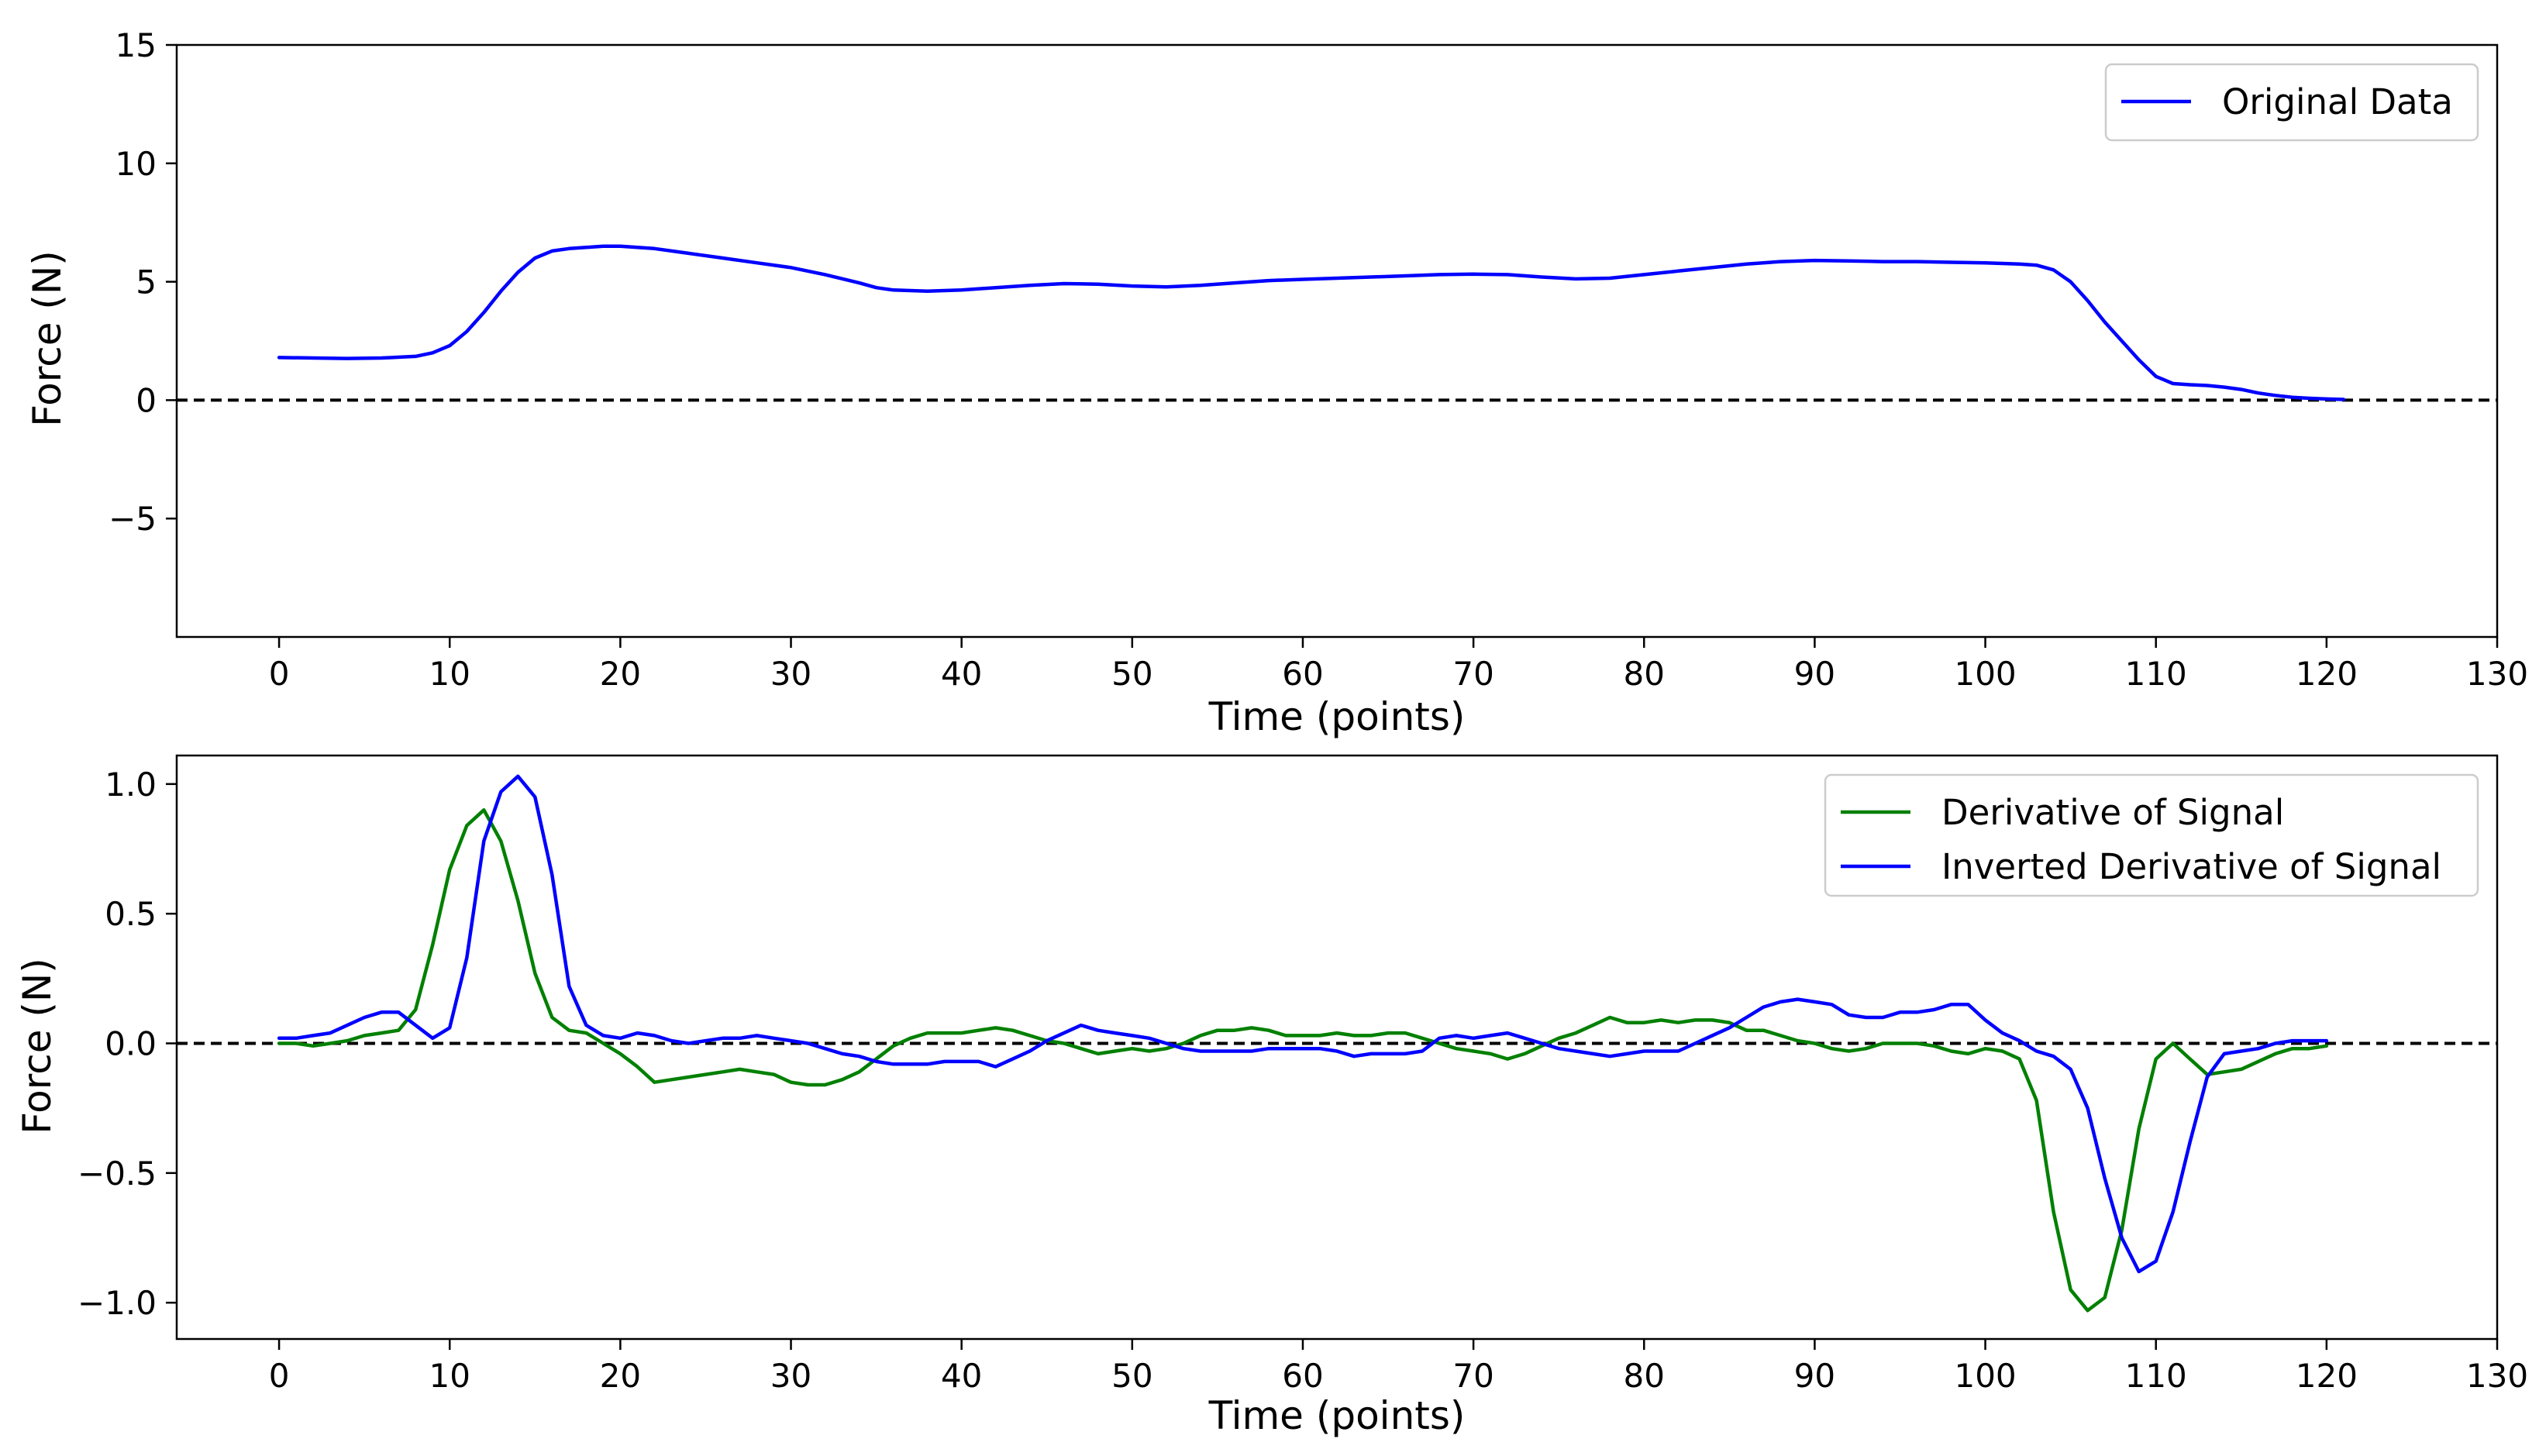 Image resolution: width=2546 pixels, height=1456 pixels. I want to click on bottom-x-tick-label: 70, so click(1472, 1376).